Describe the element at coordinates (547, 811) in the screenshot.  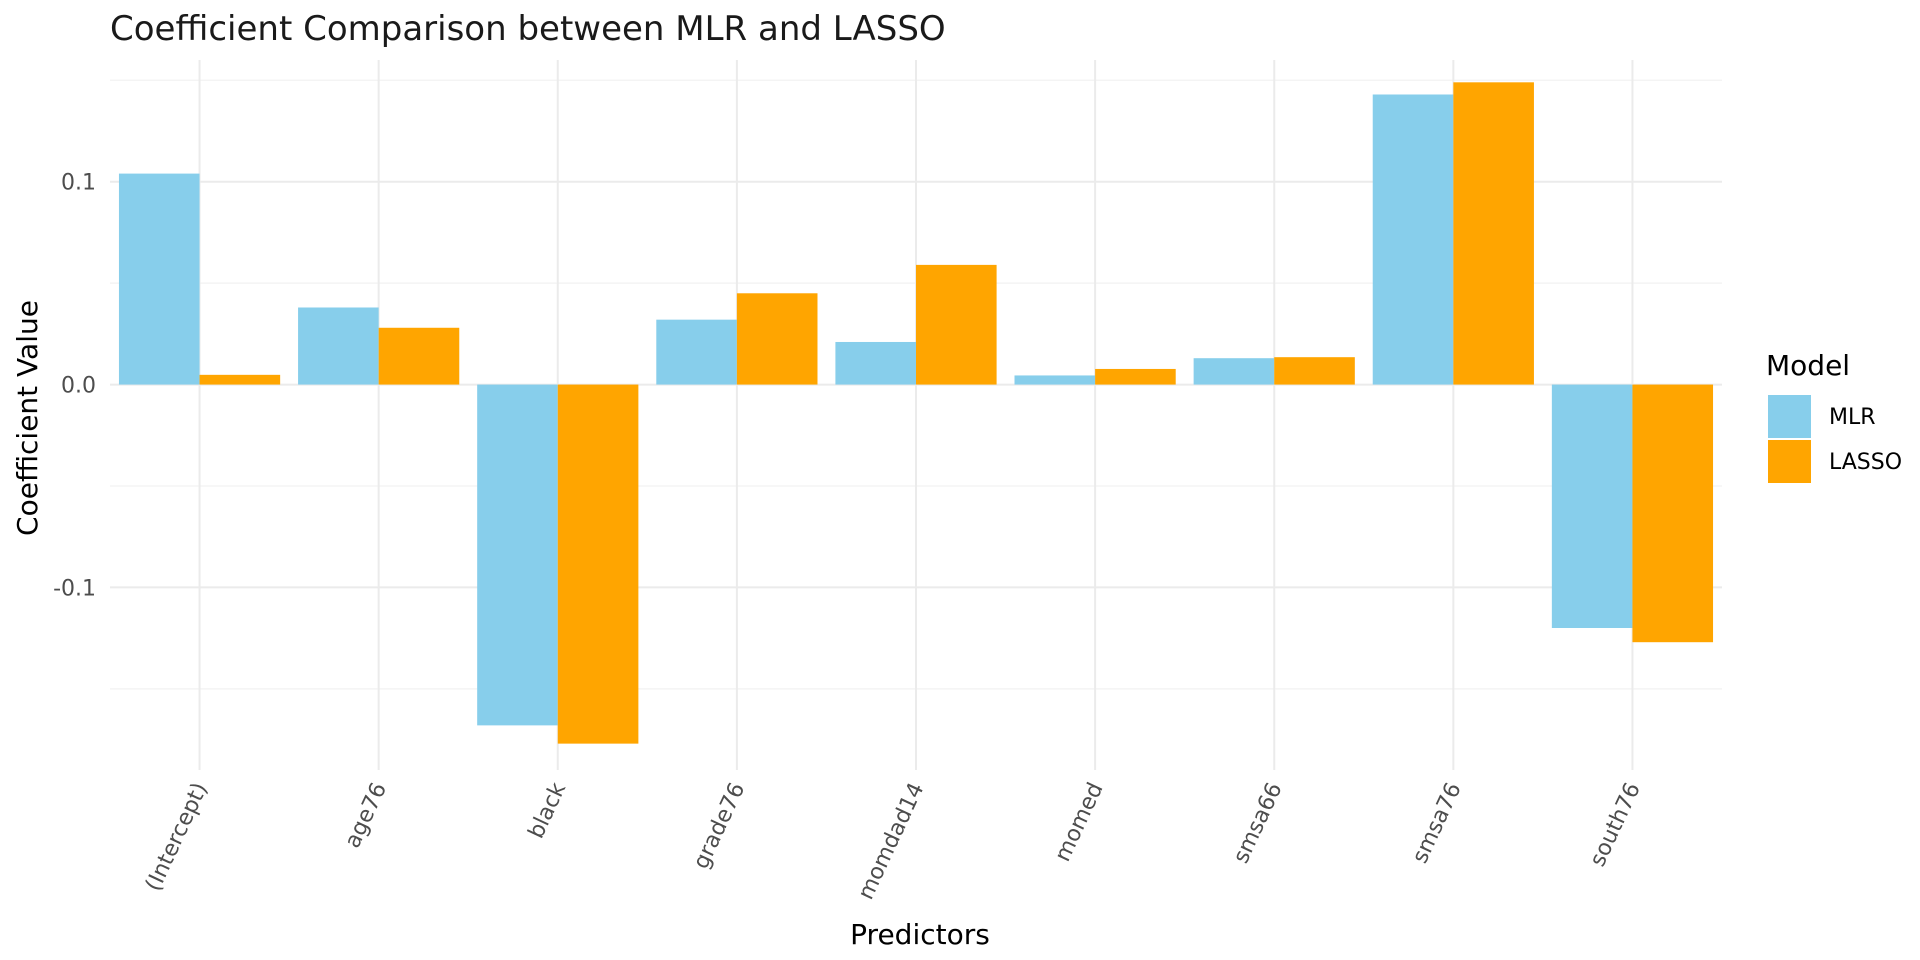
I see `x-tick-label: black` at that location.